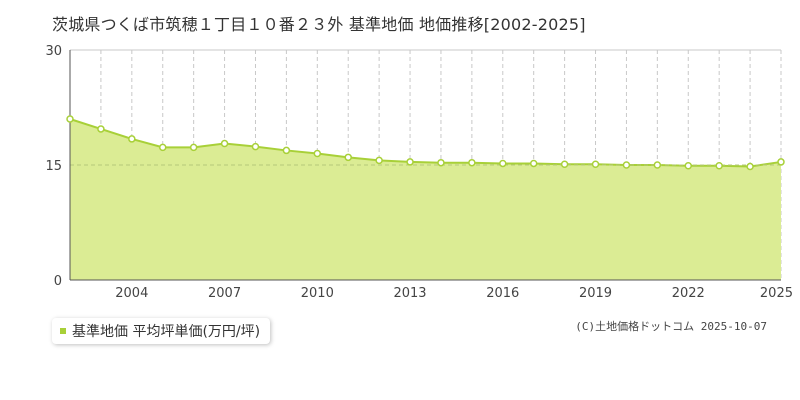  What do you see at coordinates (317, 293) in the screenshot?
I see `x-tick-label: 2010` at bounding box center [317, 293].